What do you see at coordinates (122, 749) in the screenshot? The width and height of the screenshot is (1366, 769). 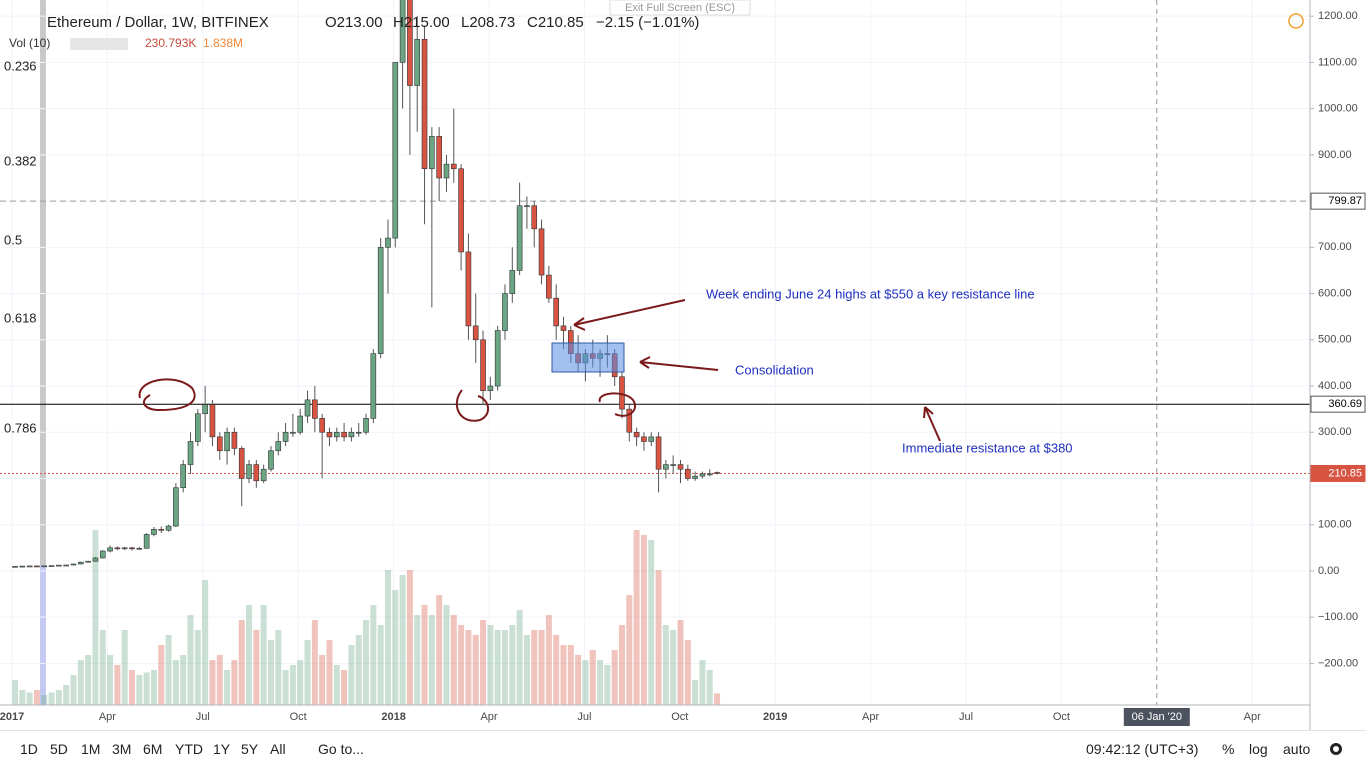 I see `range-button: 3M` at bounding box center [122, 749].